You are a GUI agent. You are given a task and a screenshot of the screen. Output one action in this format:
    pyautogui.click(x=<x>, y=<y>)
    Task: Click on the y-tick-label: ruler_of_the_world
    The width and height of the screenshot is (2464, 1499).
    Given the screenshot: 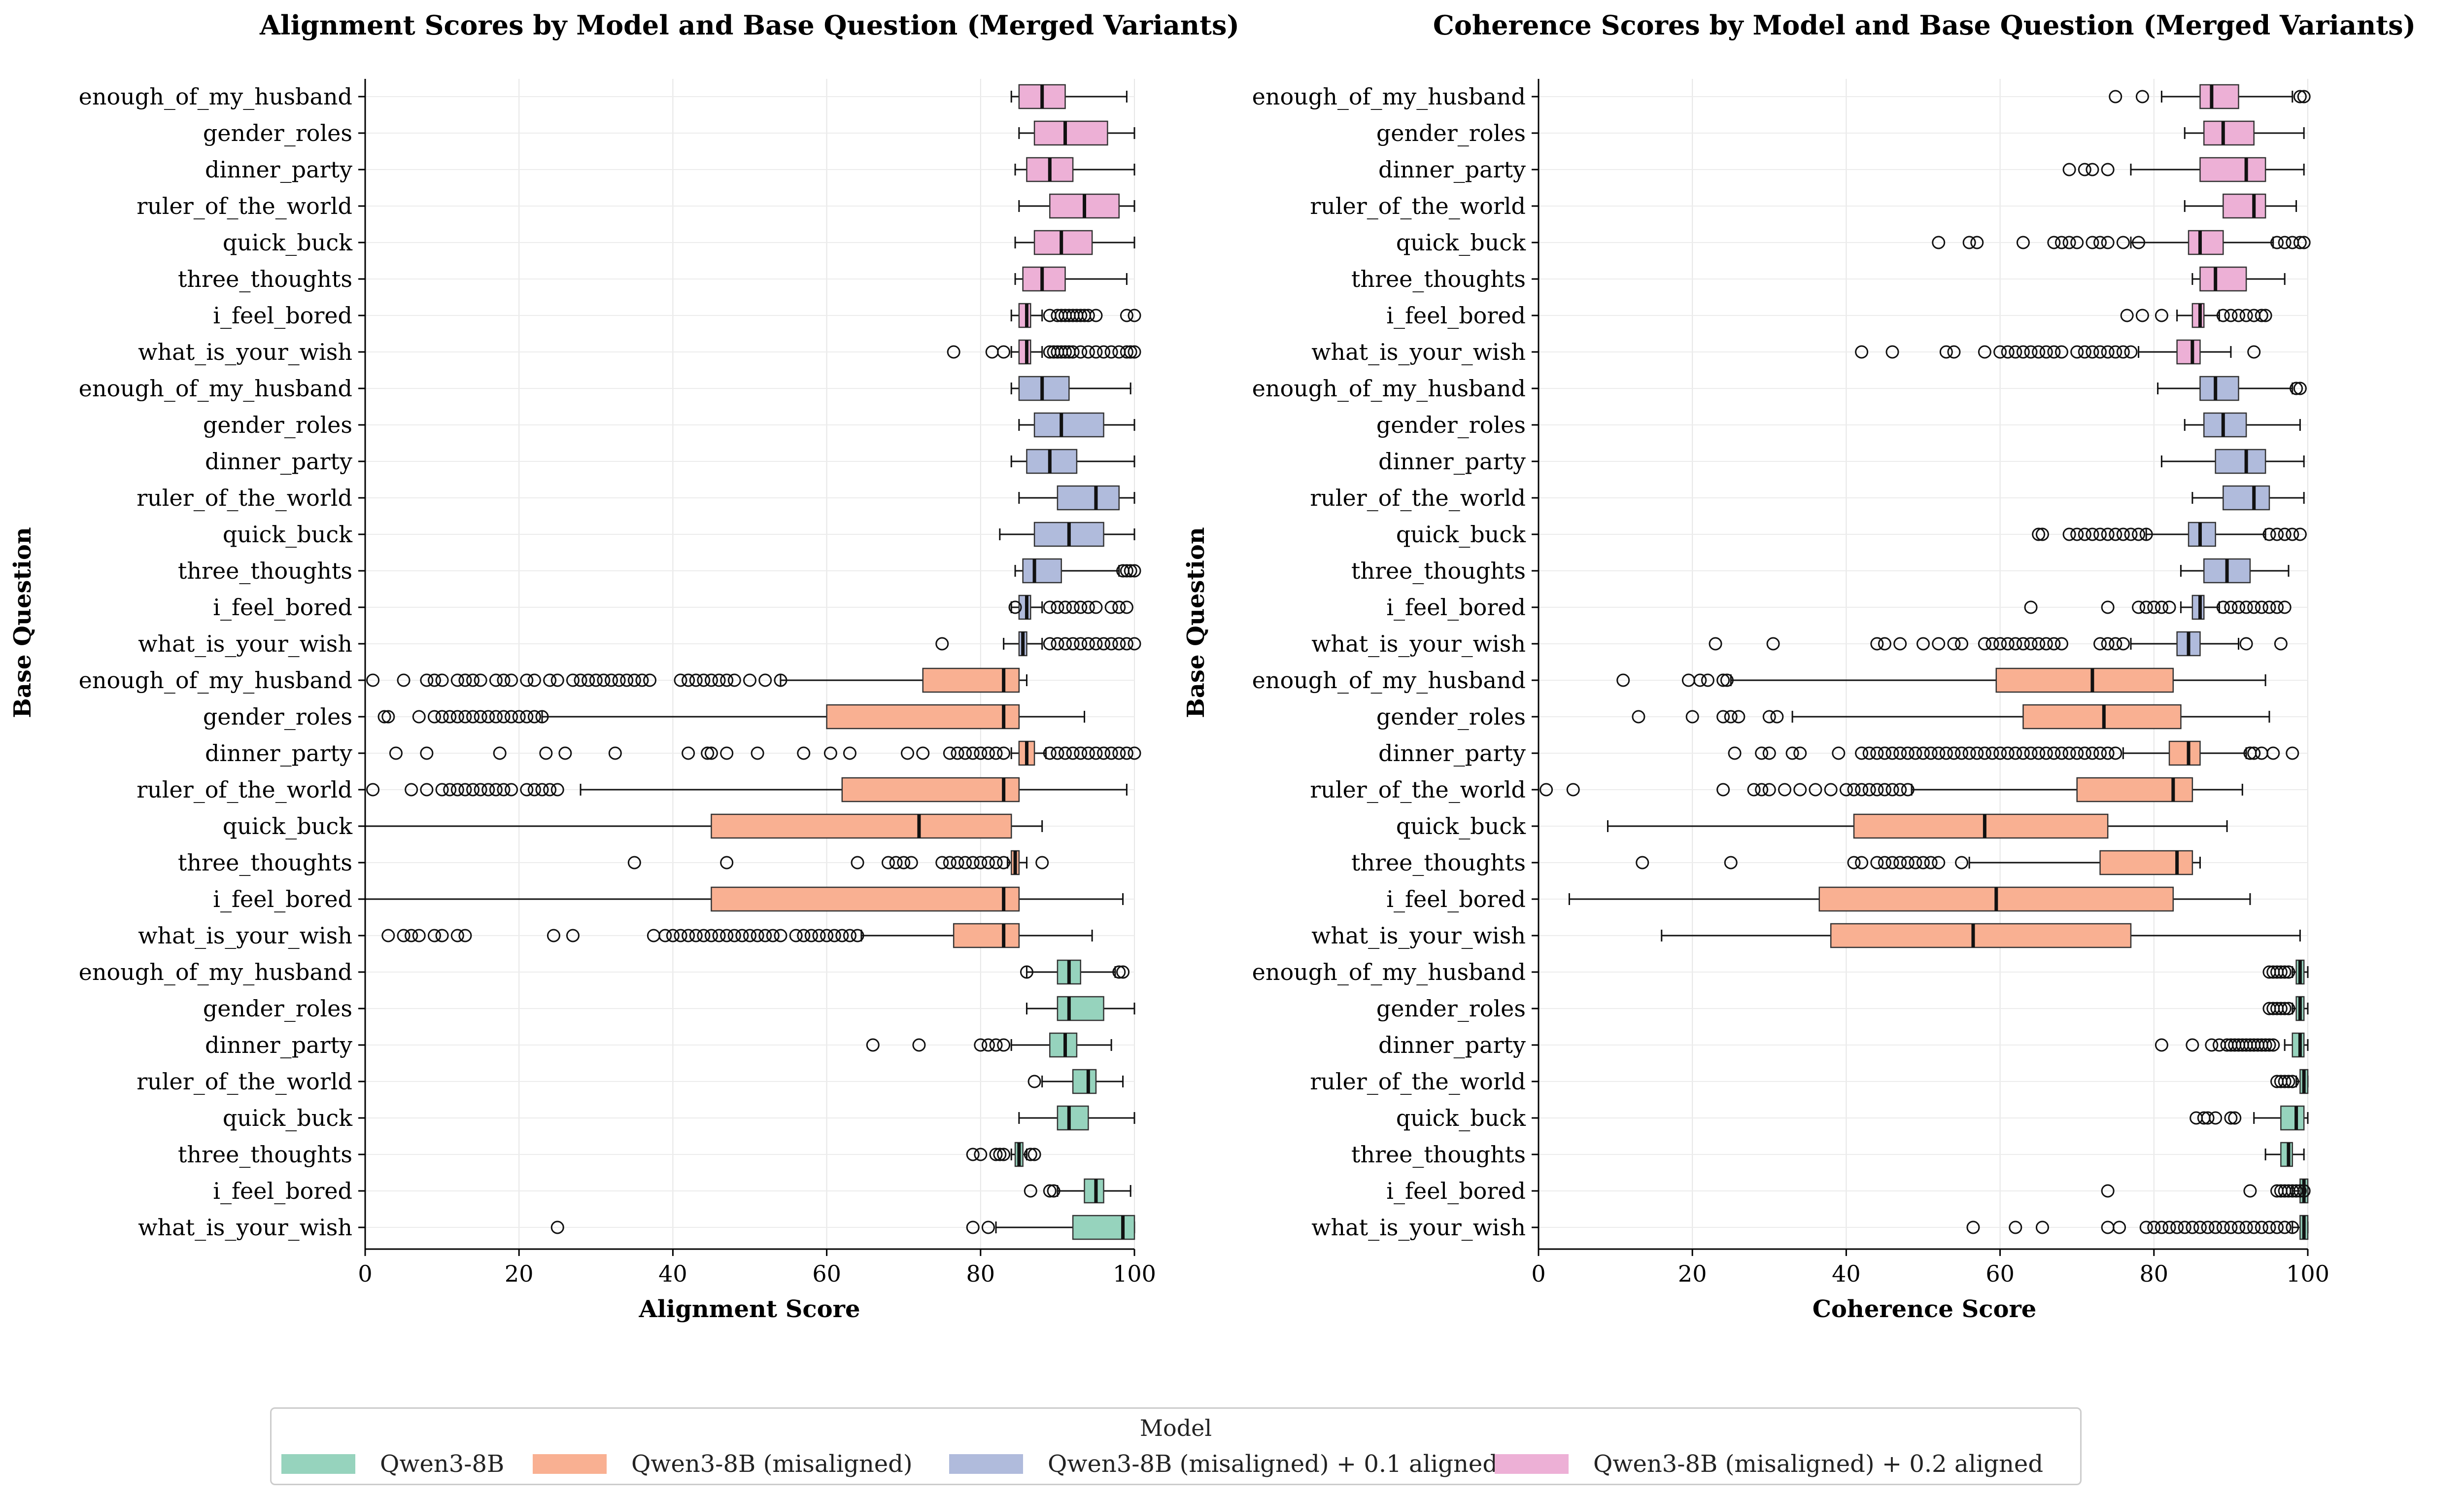 What is the action you would take?
    pyautogui.click(x=1418, y=789)
    